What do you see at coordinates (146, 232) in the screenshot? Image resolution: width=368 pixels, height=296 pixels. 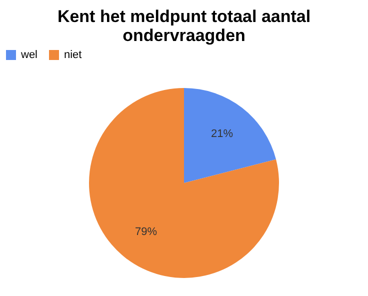 I see `data-label: 79%` at bounding box center [146, 232].